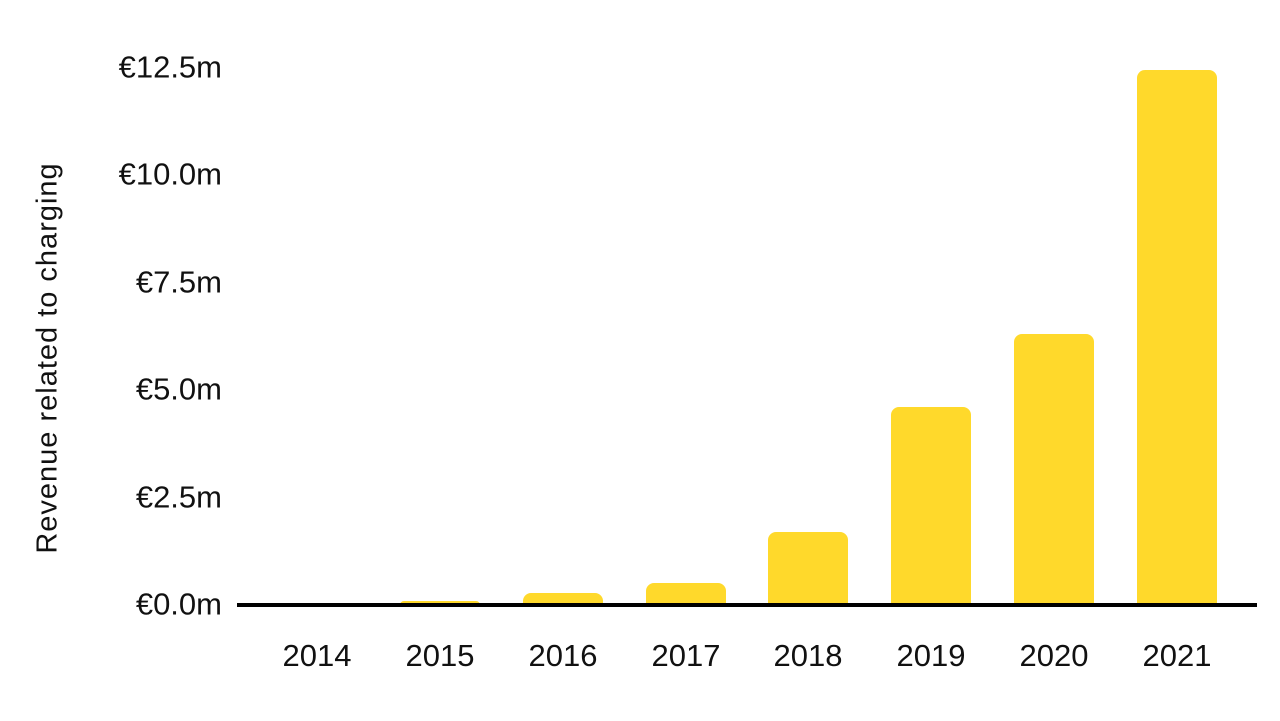 The width and height of the screenshot is (1280, 721). What do you see at coordinates (563, 655) in the screenshot?
I see `x-tick-label-2016: 2016` at bounding box center [563, 655].